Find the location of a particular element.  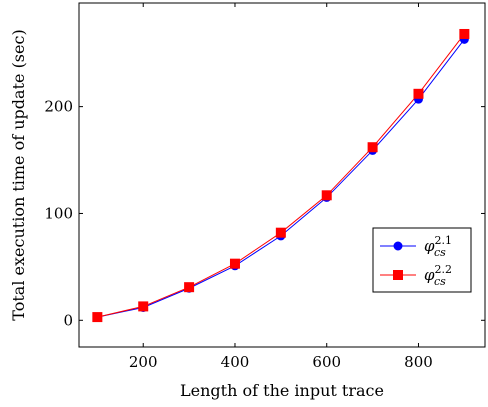

legend-label-1: φ2.1 cs is located at coordinates (438, 246).